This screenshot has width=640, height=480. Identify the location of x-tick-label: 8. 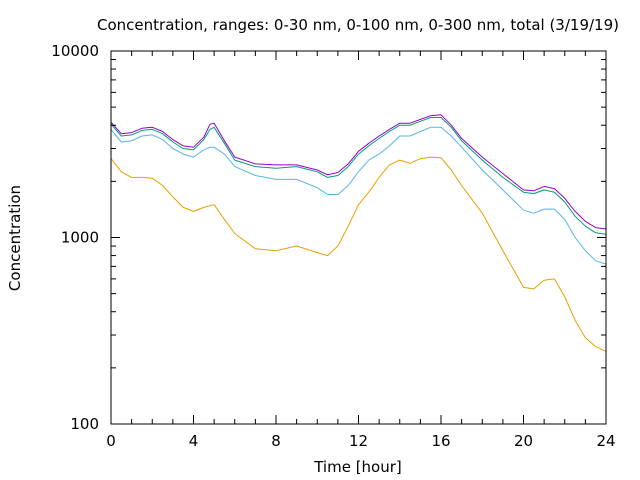
(276, 441).